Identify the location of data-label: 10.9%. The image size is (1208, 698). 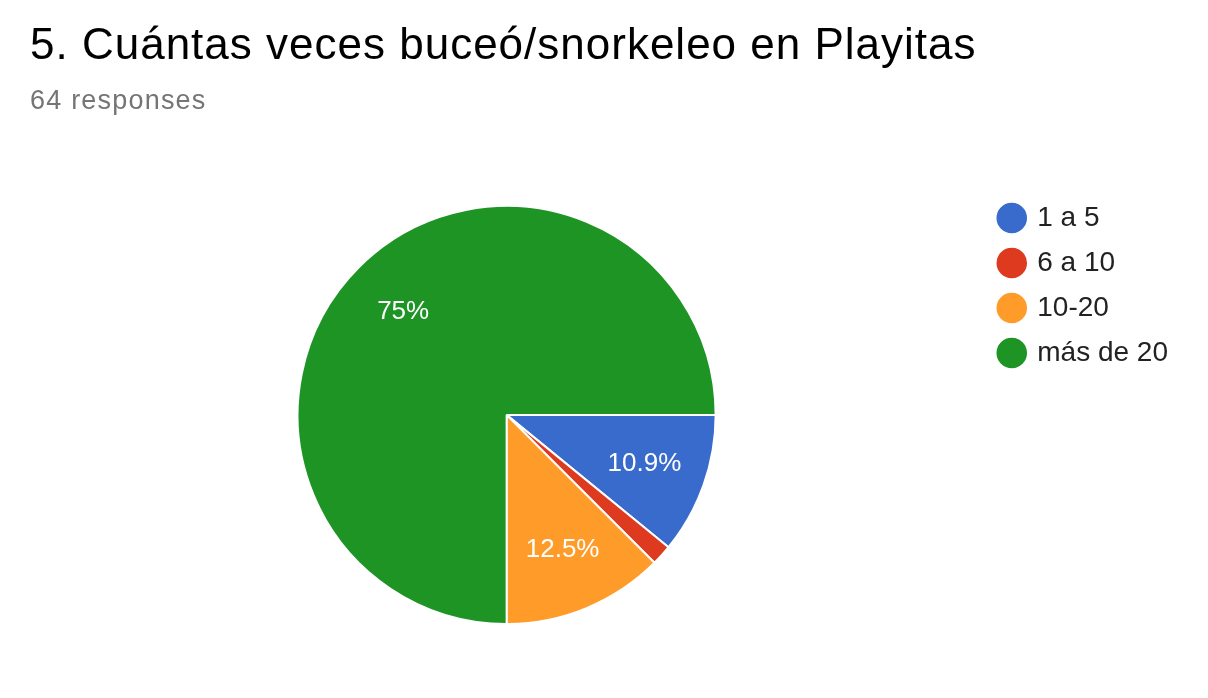
(644, 462).